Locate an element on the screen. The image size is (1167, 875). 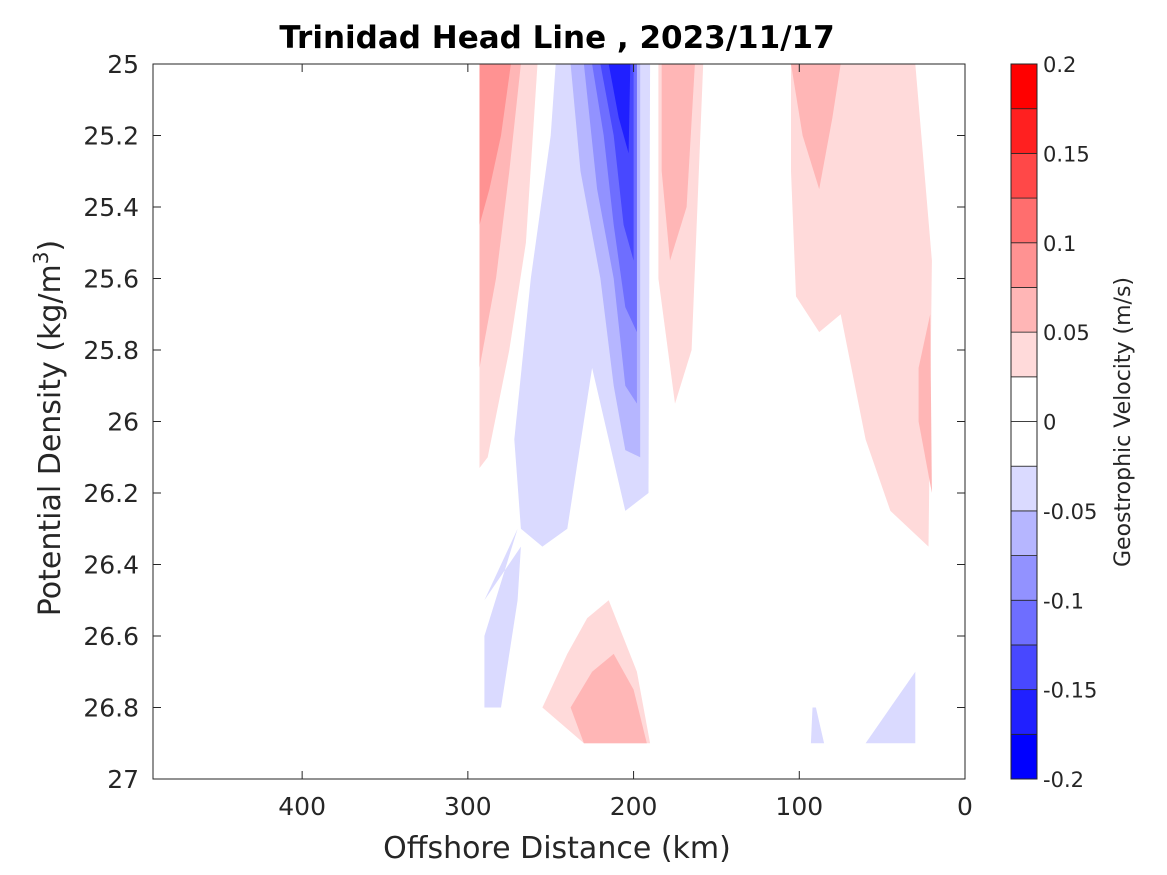
colorbar-tick-label: -0.15 is located at coordinates (1070, 691).